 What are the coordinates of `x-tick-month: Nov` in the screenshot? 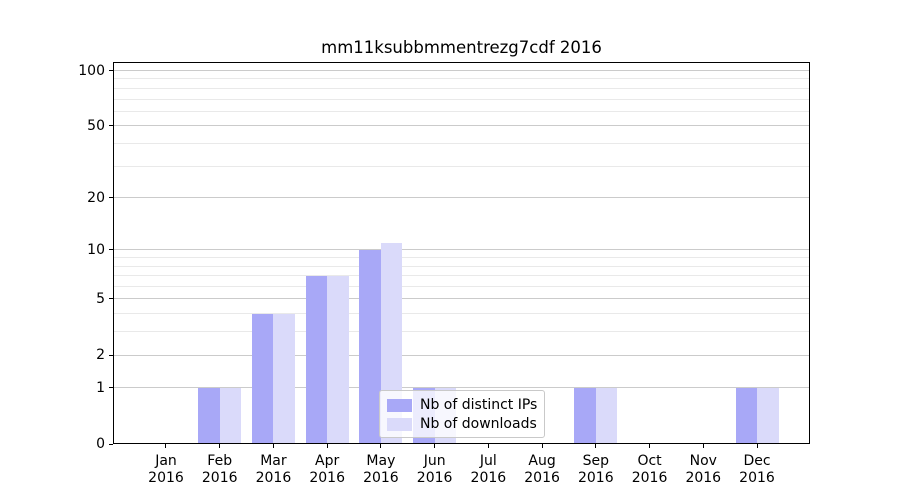 It's located at (703, 461).